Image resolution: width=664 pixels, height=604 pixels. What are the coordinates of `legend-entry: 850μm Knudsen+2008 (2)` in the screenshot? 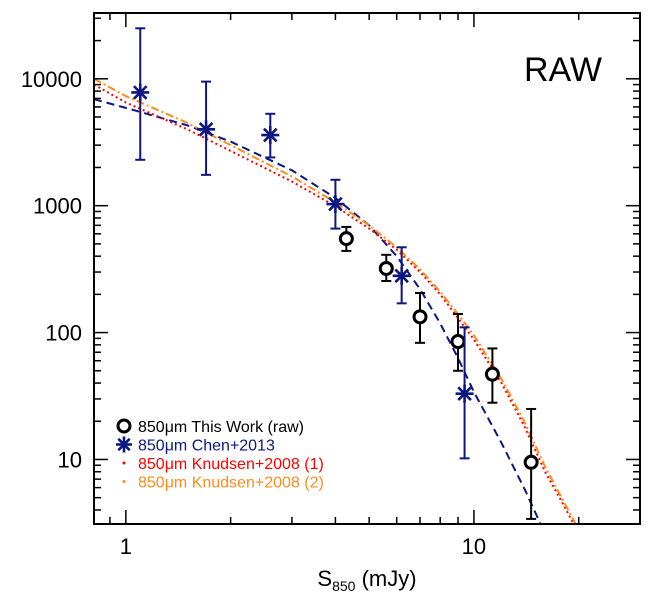 It's located at (223, 483).